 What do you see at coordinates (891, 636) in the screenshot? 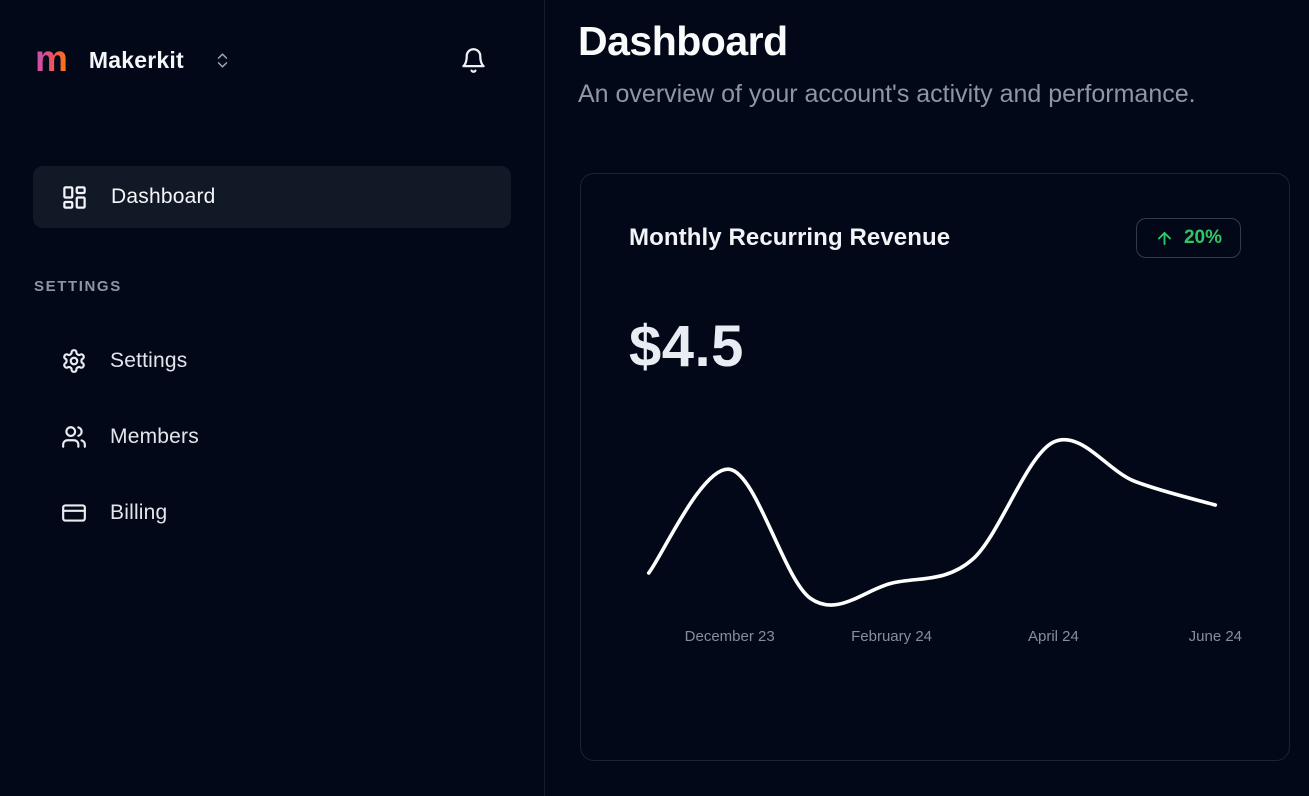
I see `x-tick-label: February 24` at bounding box center [891, 636].